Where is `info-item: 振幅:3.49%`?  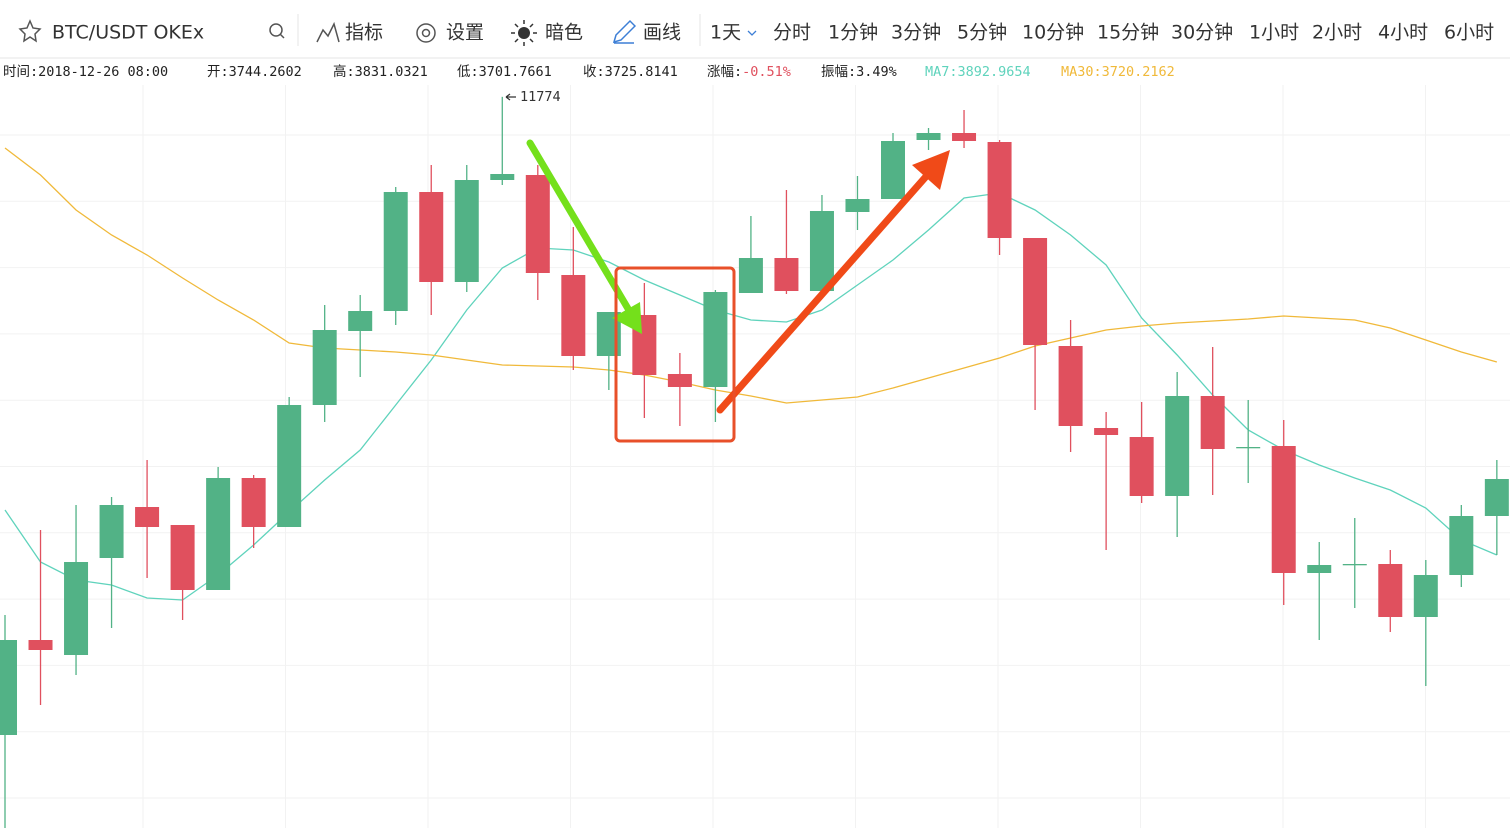 info-item: 振幅:3.49% is located at coordinates (859, 72).